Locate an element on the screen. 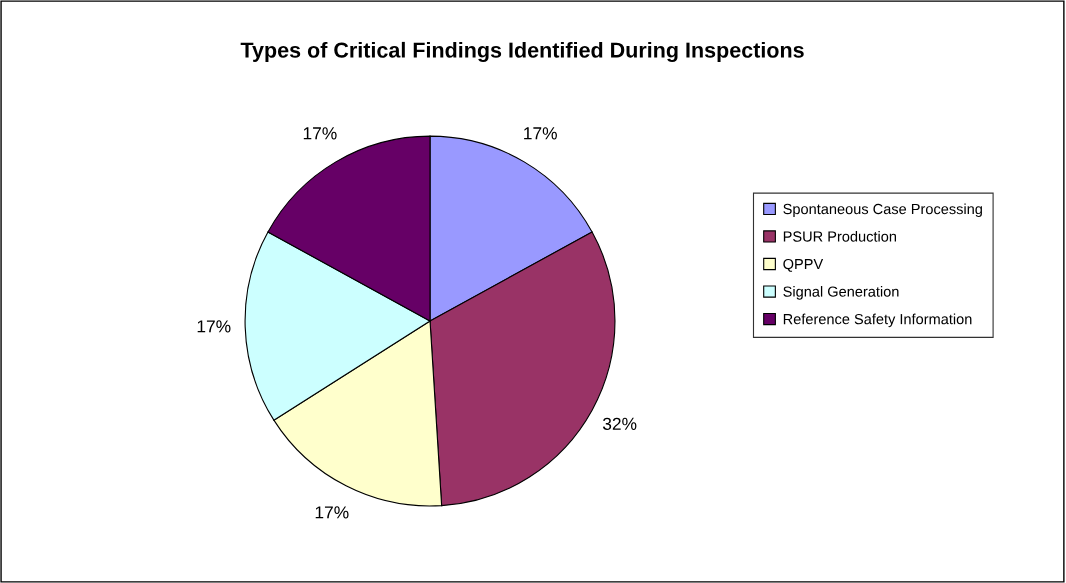 The image size is (1066, 583). chart-title: Types of Critical Findings Identified During Inspections is located at coordinates (522, 52).